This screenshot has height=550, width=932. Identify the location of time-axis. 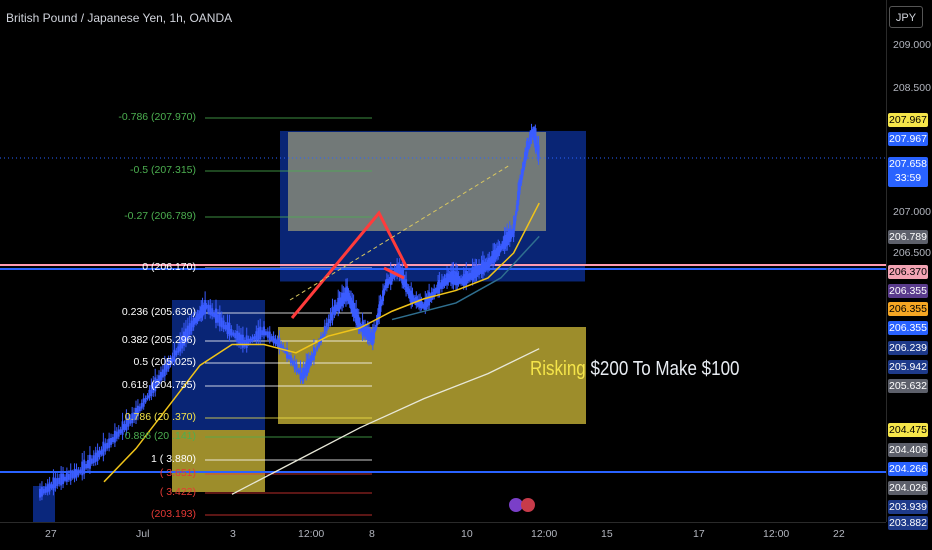
(443, 536).